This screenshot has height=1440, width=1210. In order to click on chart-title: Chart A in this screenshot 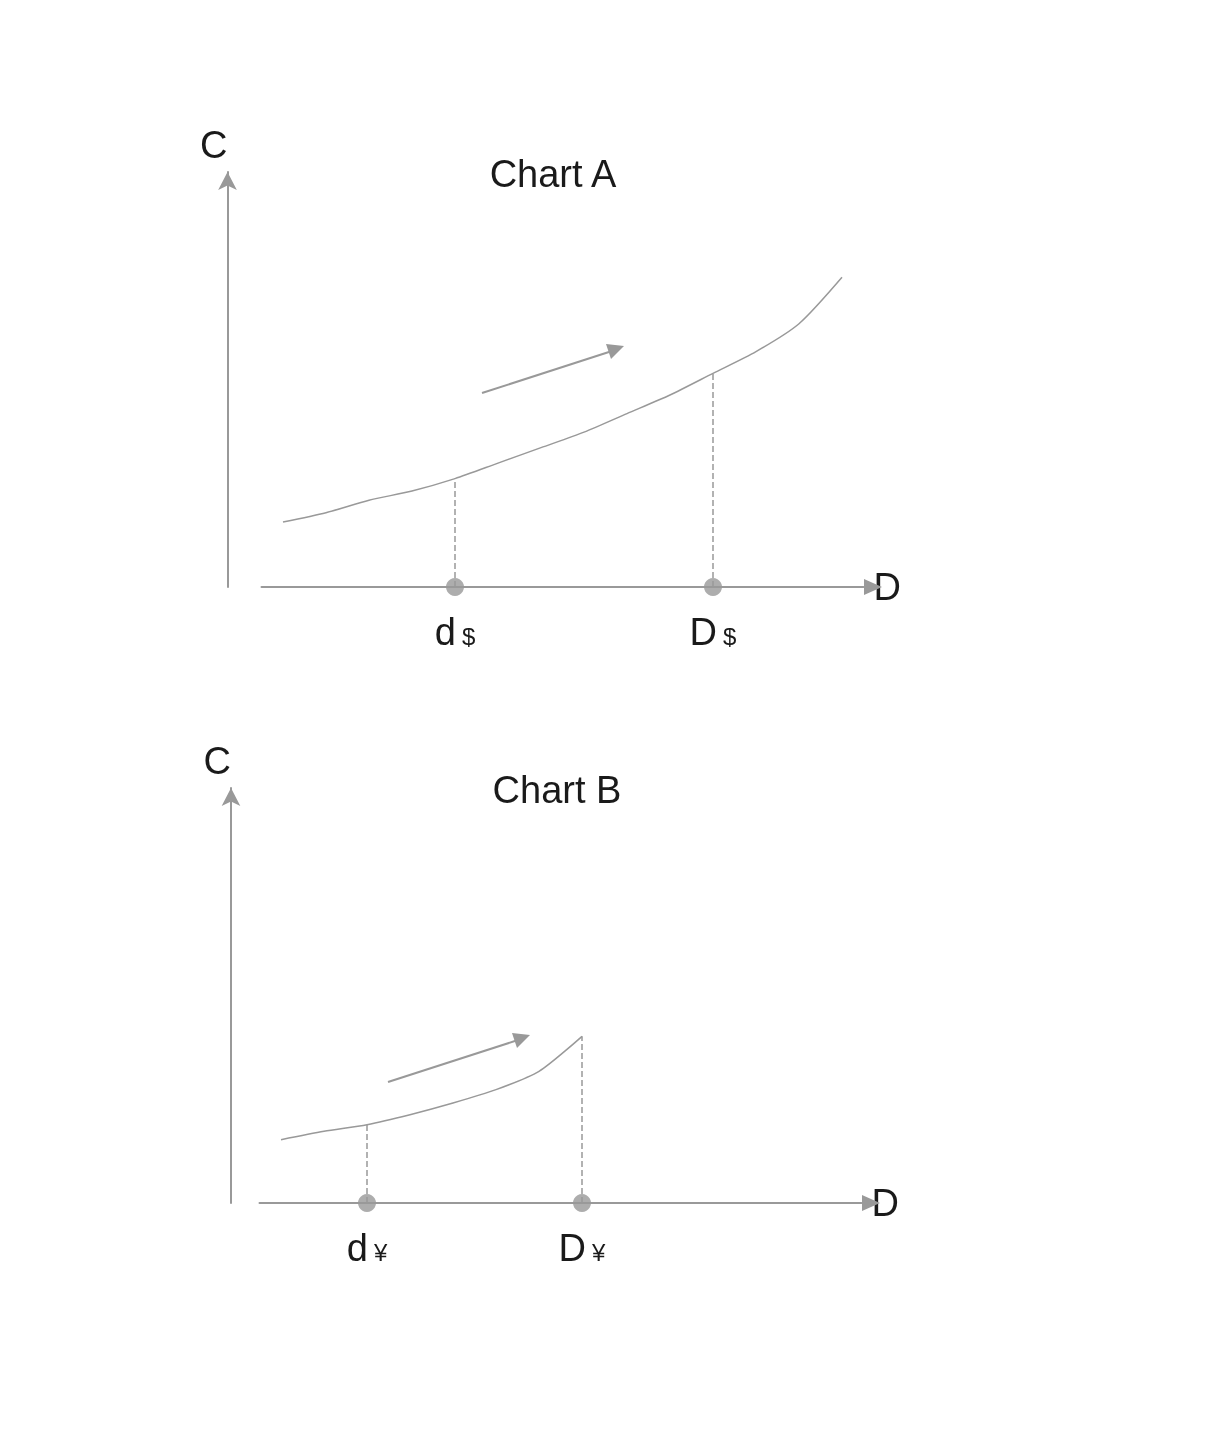, I will do `click(553, 174)`.